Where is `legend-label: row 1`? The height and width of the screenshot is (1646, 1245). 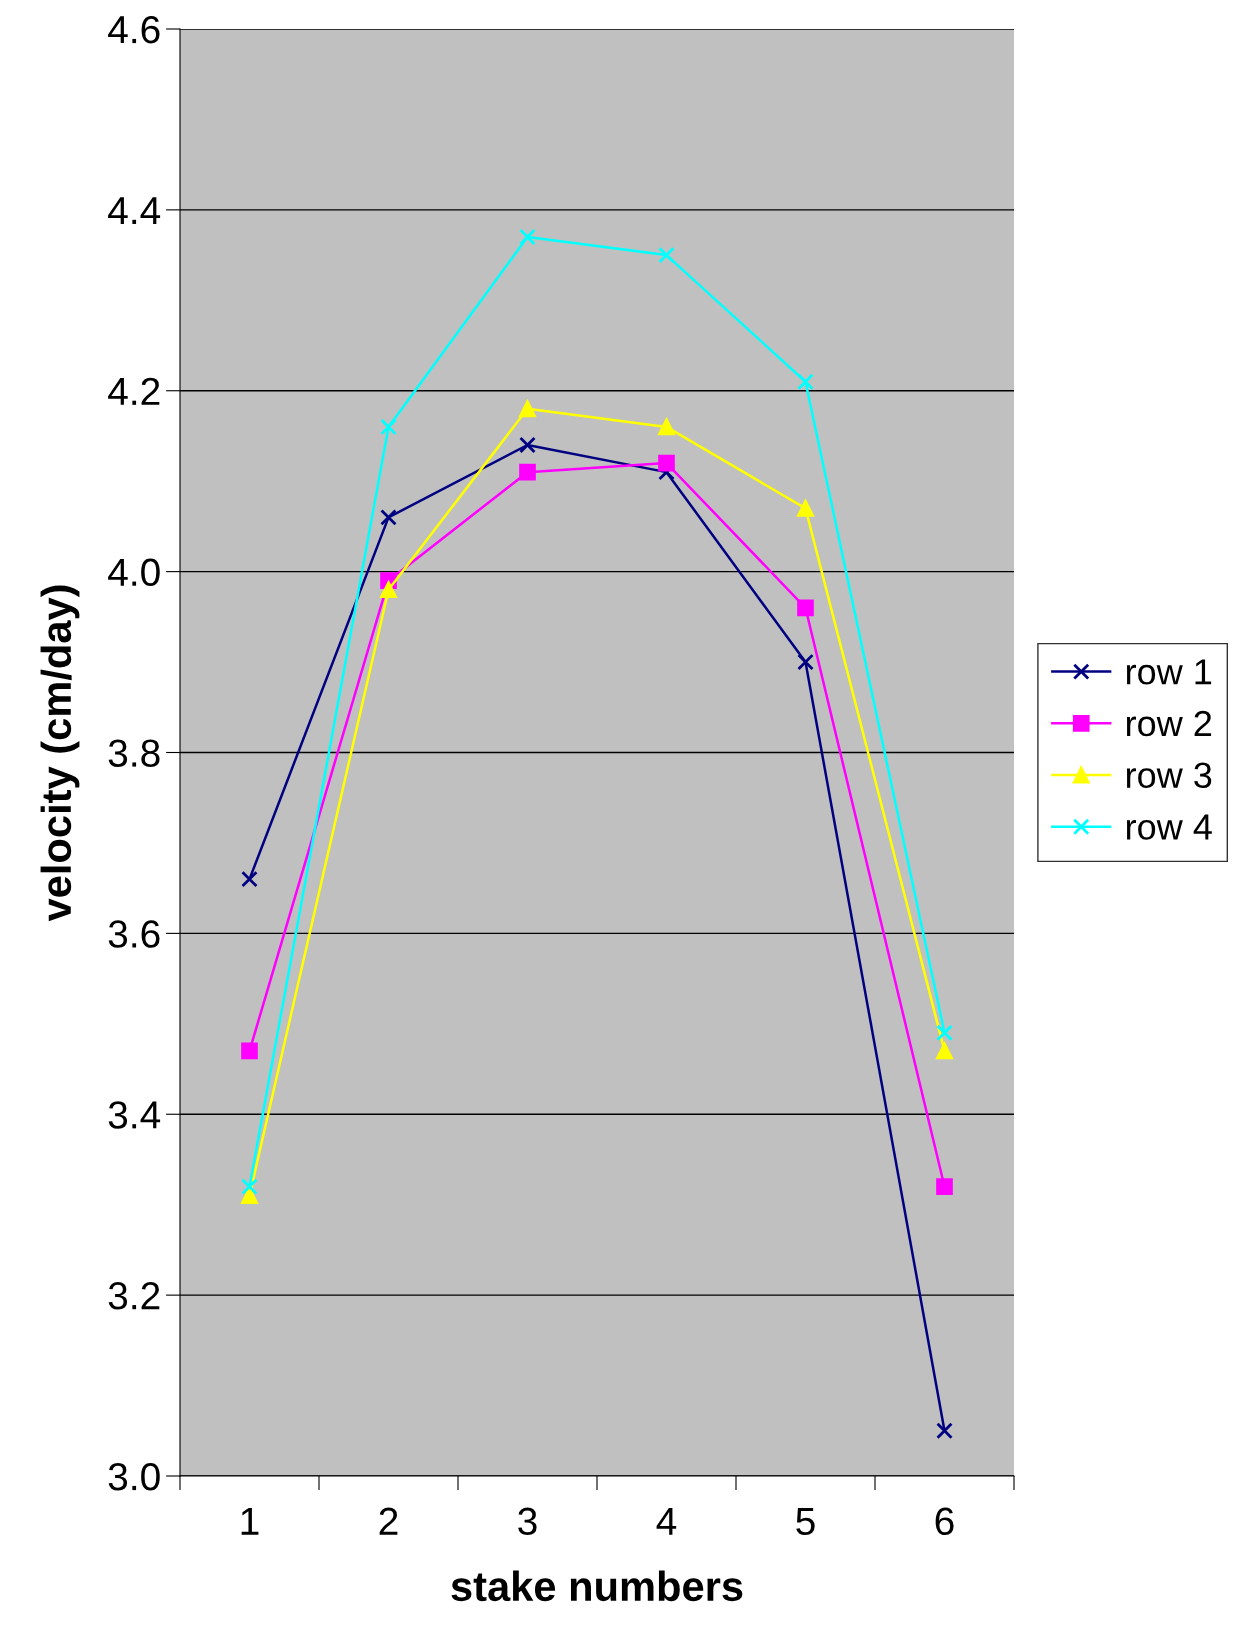 legend-label: row 1 is located at coordinates (1169, 672).